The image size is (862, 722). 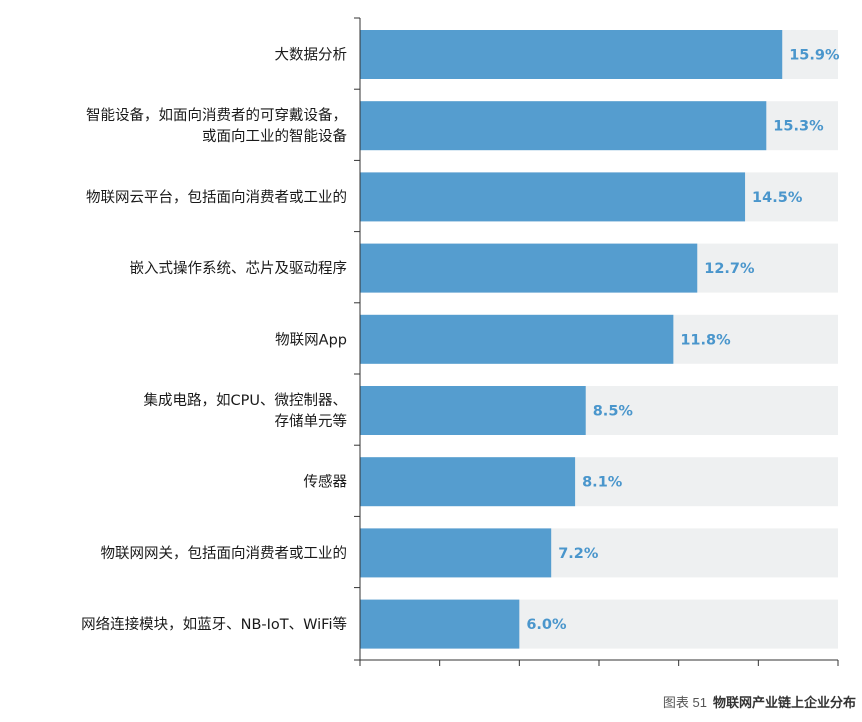 What do you see at coordinates (216, 115) in the screenshot?
I see `category-label: 智能设备，如面向消费者的可穿戴设备，` at bounding box center [216, 115].